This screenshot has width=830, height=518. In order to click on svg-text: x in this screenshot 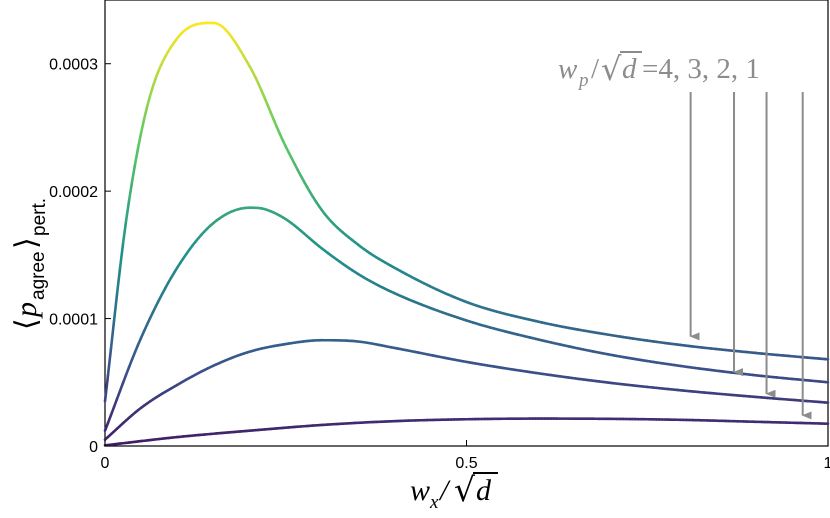, I will do `click(434, 502)`.